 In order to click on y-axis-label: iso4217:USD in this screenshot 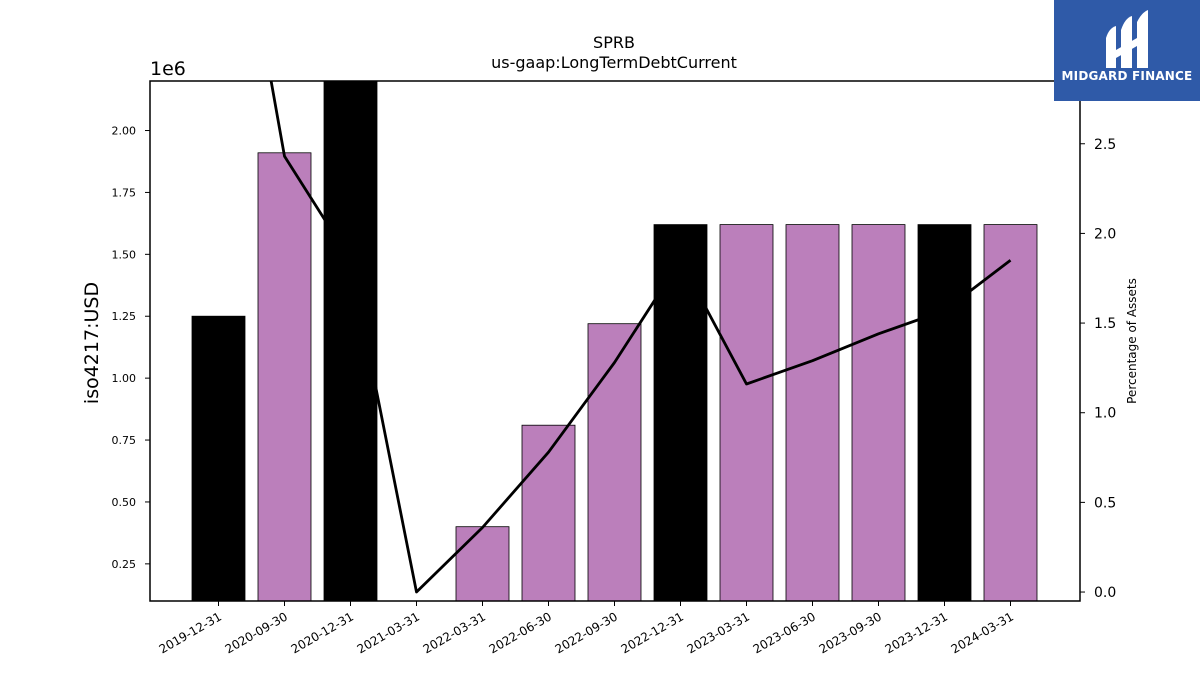, I will do `click(92, 343)`.